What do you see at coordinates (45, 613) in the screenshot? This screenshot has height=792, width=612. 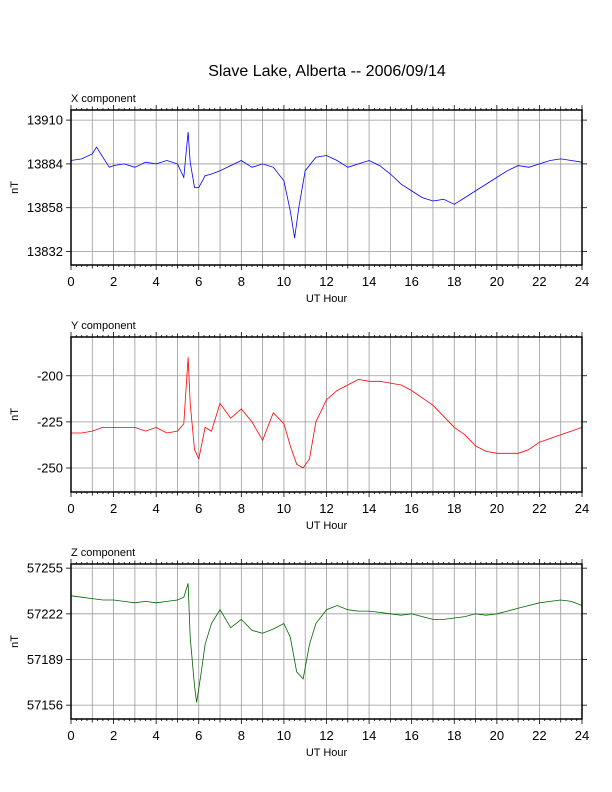 I see `y-tick-label: 57222` at bounding box center [45, 613].